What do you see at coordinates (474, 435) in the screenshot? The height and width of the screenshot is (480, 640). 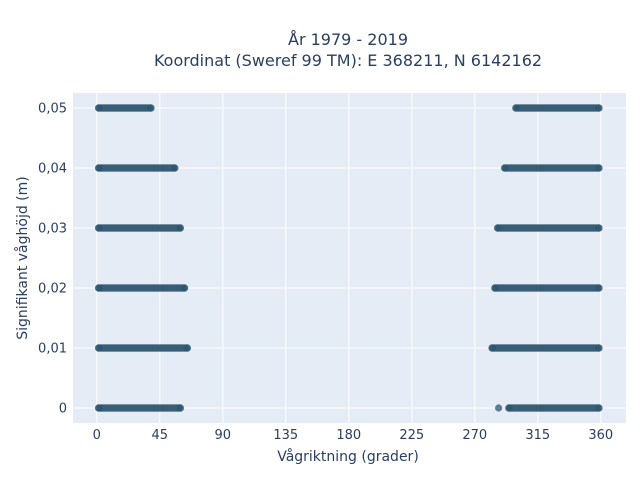 I see `x-tick-label: 270` at bounding box center [474, 435].